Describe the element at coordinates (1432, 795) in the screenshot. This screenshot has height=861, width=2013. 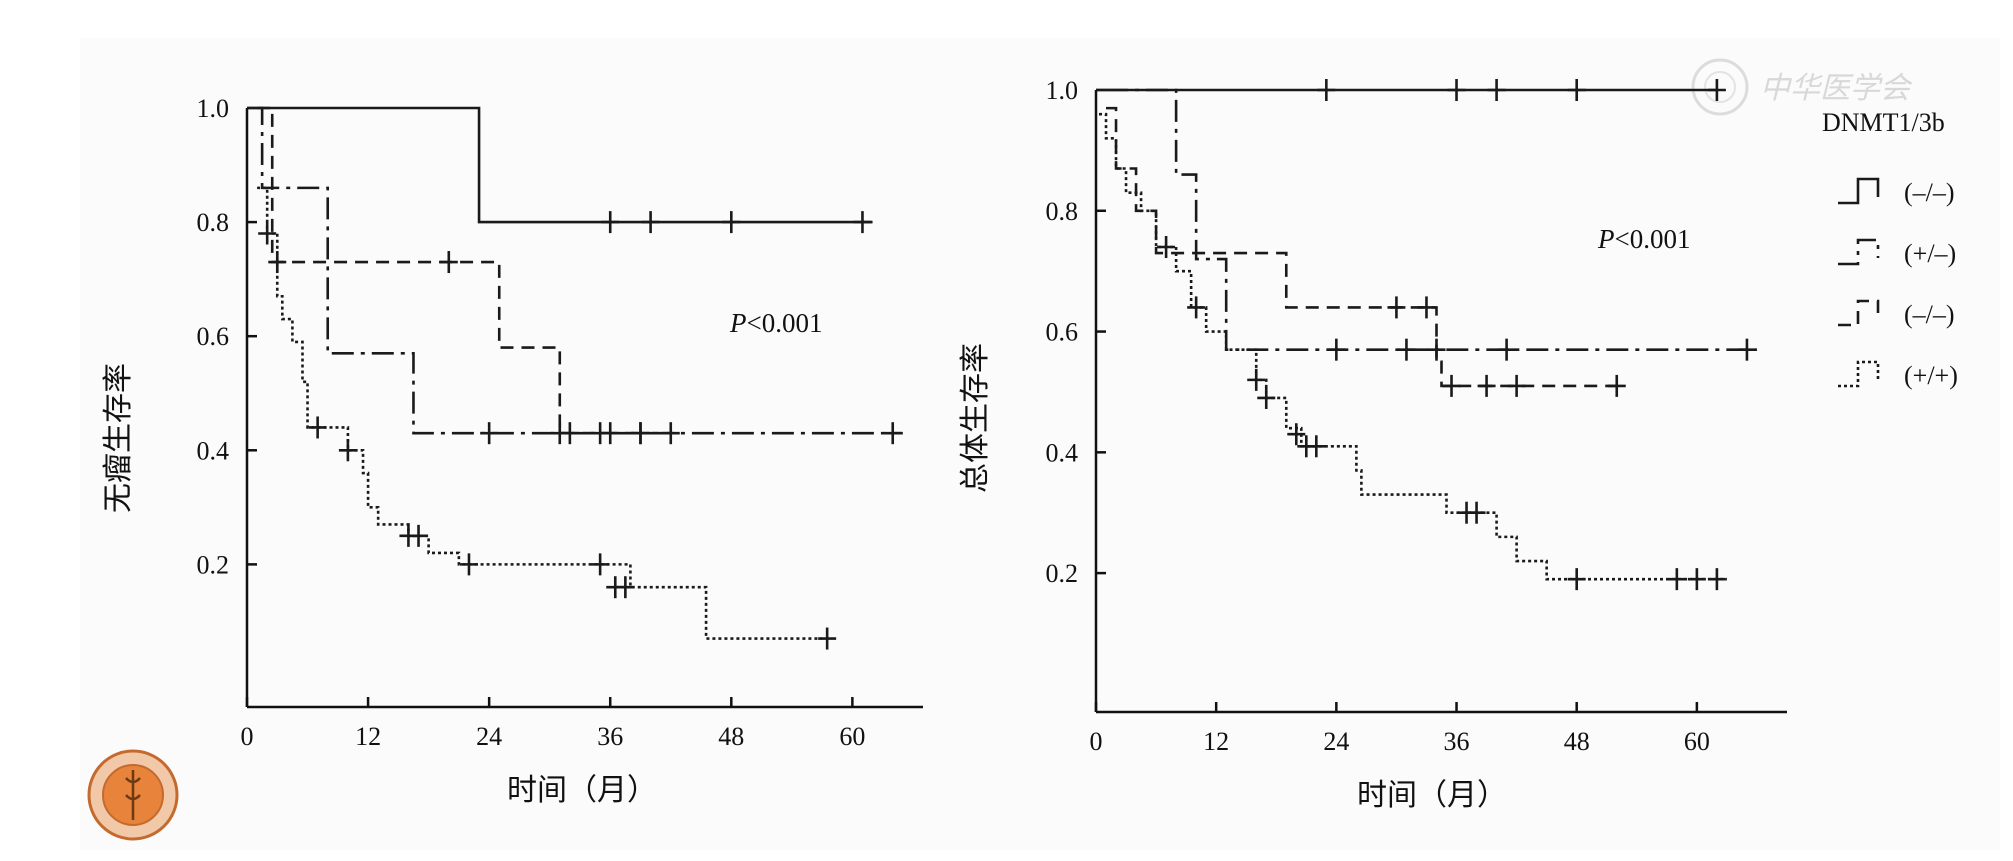
I see `os-x-label: 时间（月）` at that location.